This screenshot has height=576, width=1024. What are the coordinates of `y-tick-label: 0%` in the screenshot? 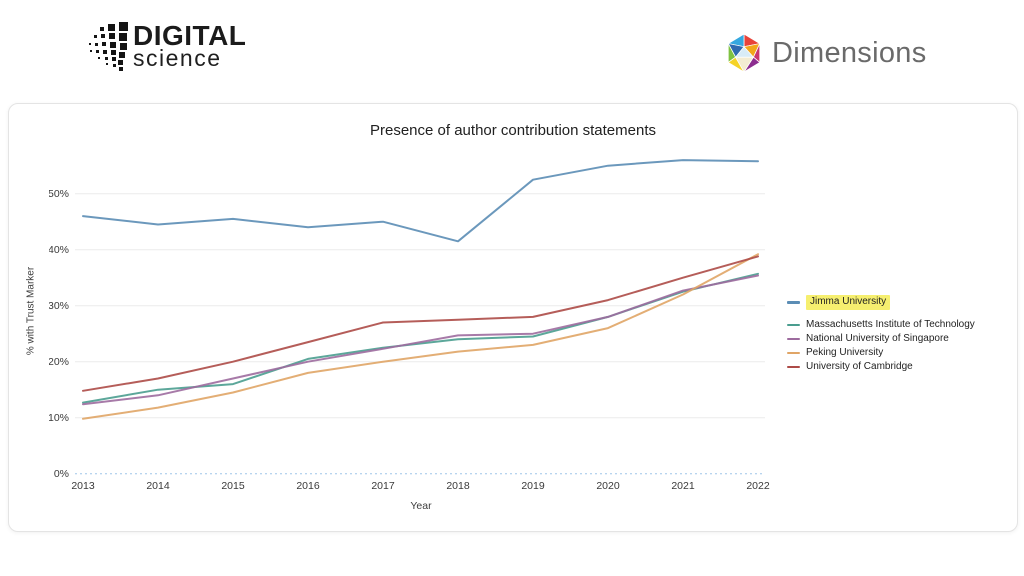 It's located at (61, 474).